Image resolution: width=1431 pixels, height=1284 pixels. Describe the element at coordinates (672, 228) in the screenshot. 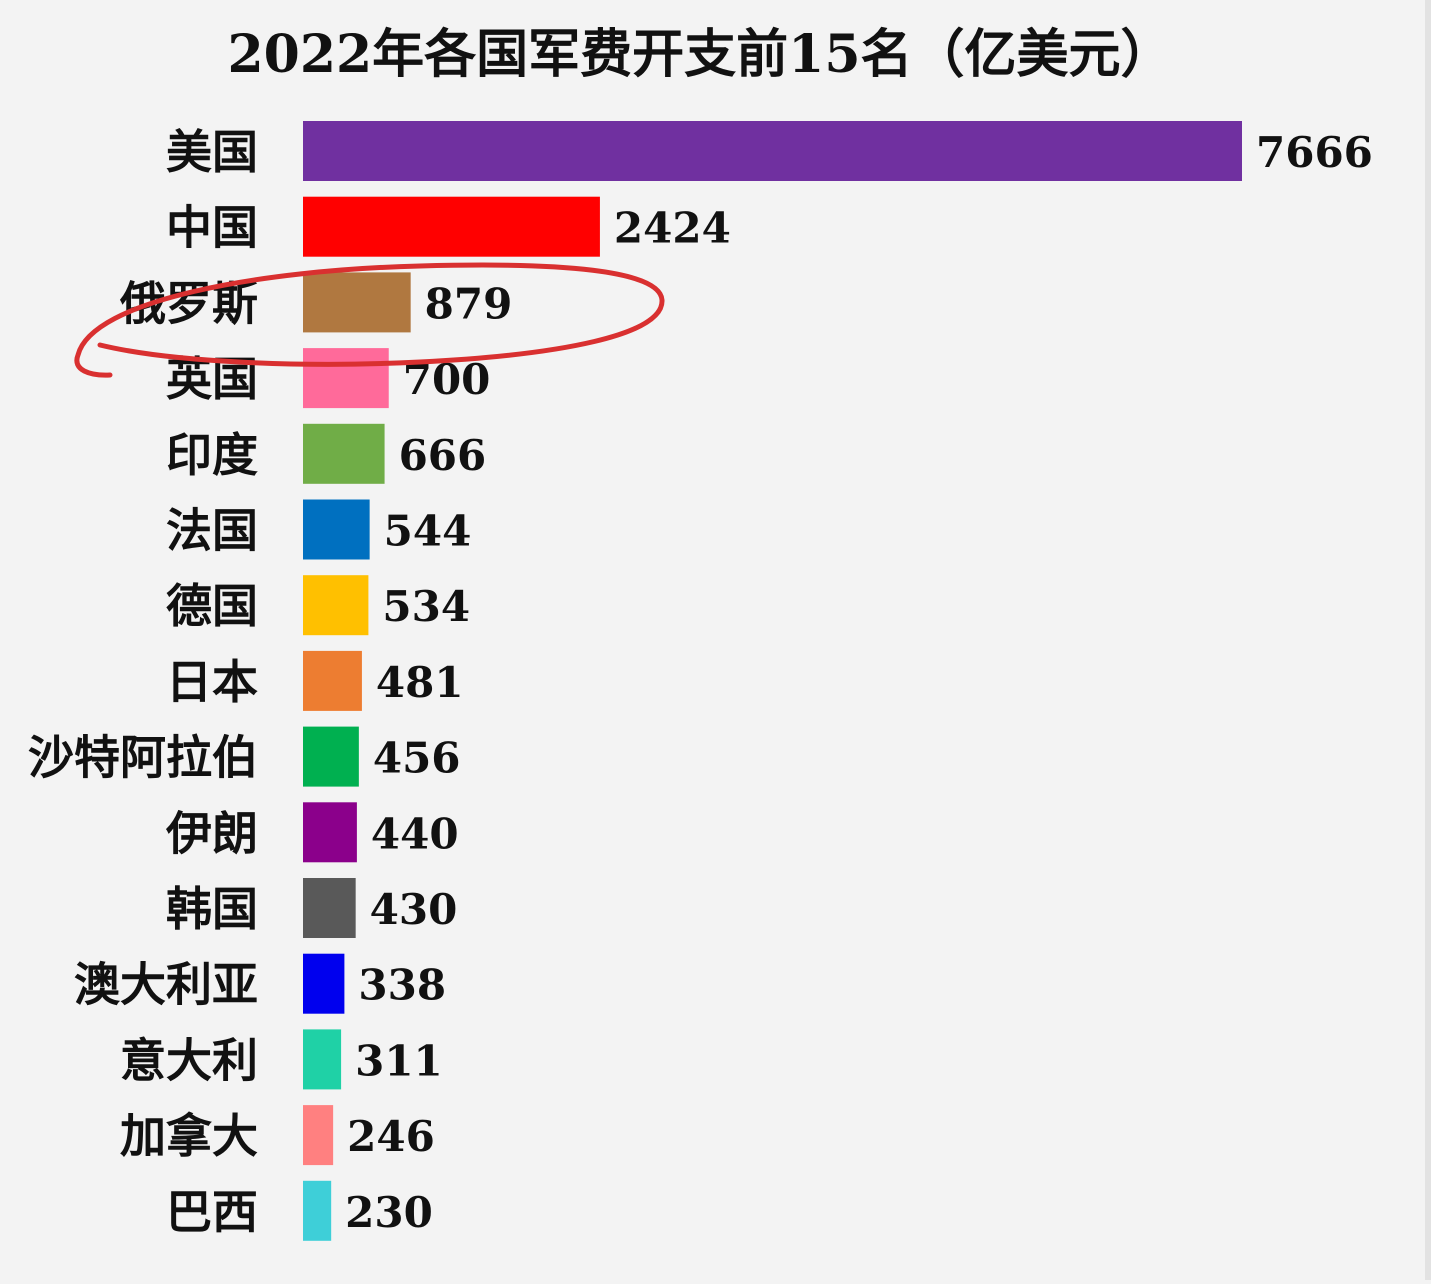

I see `data-label: 2424` at that location.